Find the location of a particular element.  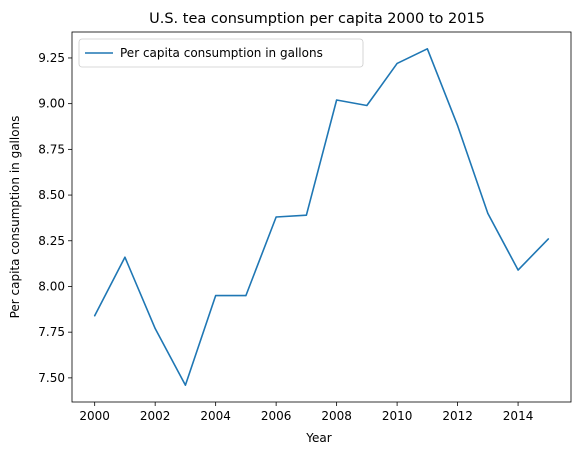

x-axis: 2000 2002 2004 2006 2008 2010 2012 2014 is located at coordinates (306, 412).